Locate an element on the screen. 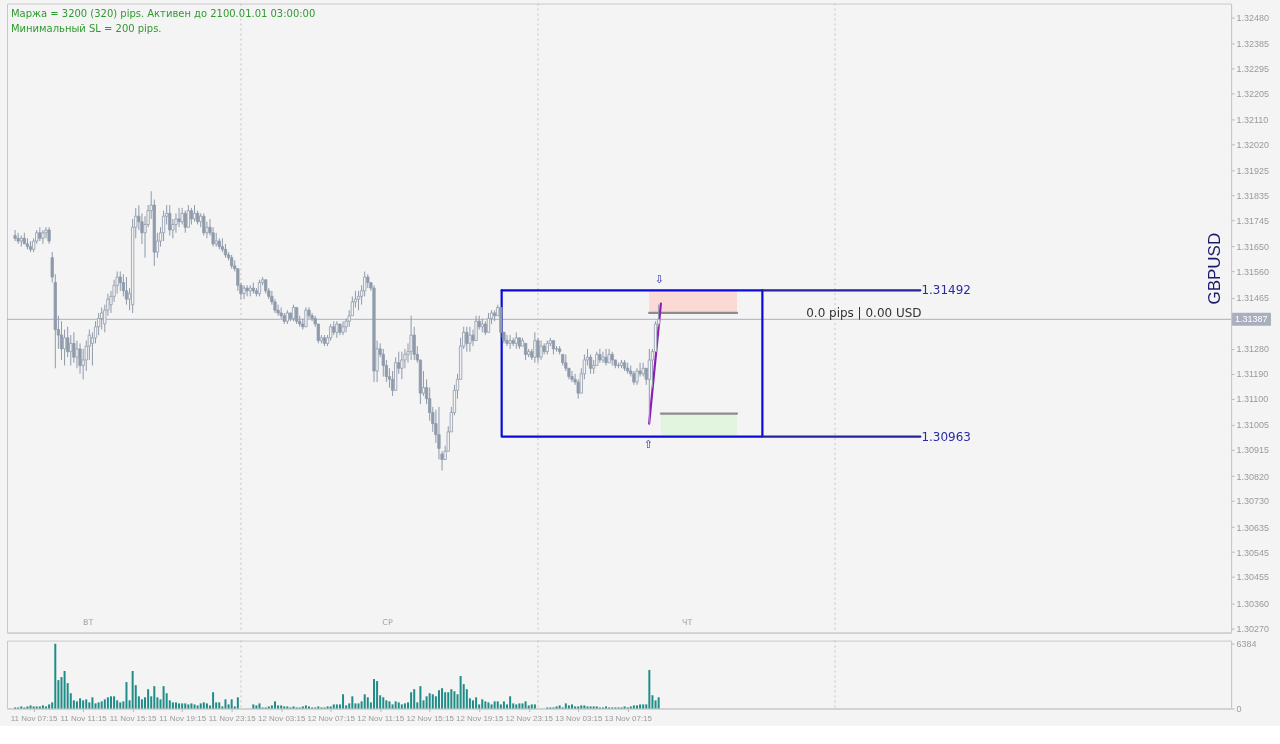  x-tick-label: 11 Nov 11:15 is located at coordinates (84, 718).